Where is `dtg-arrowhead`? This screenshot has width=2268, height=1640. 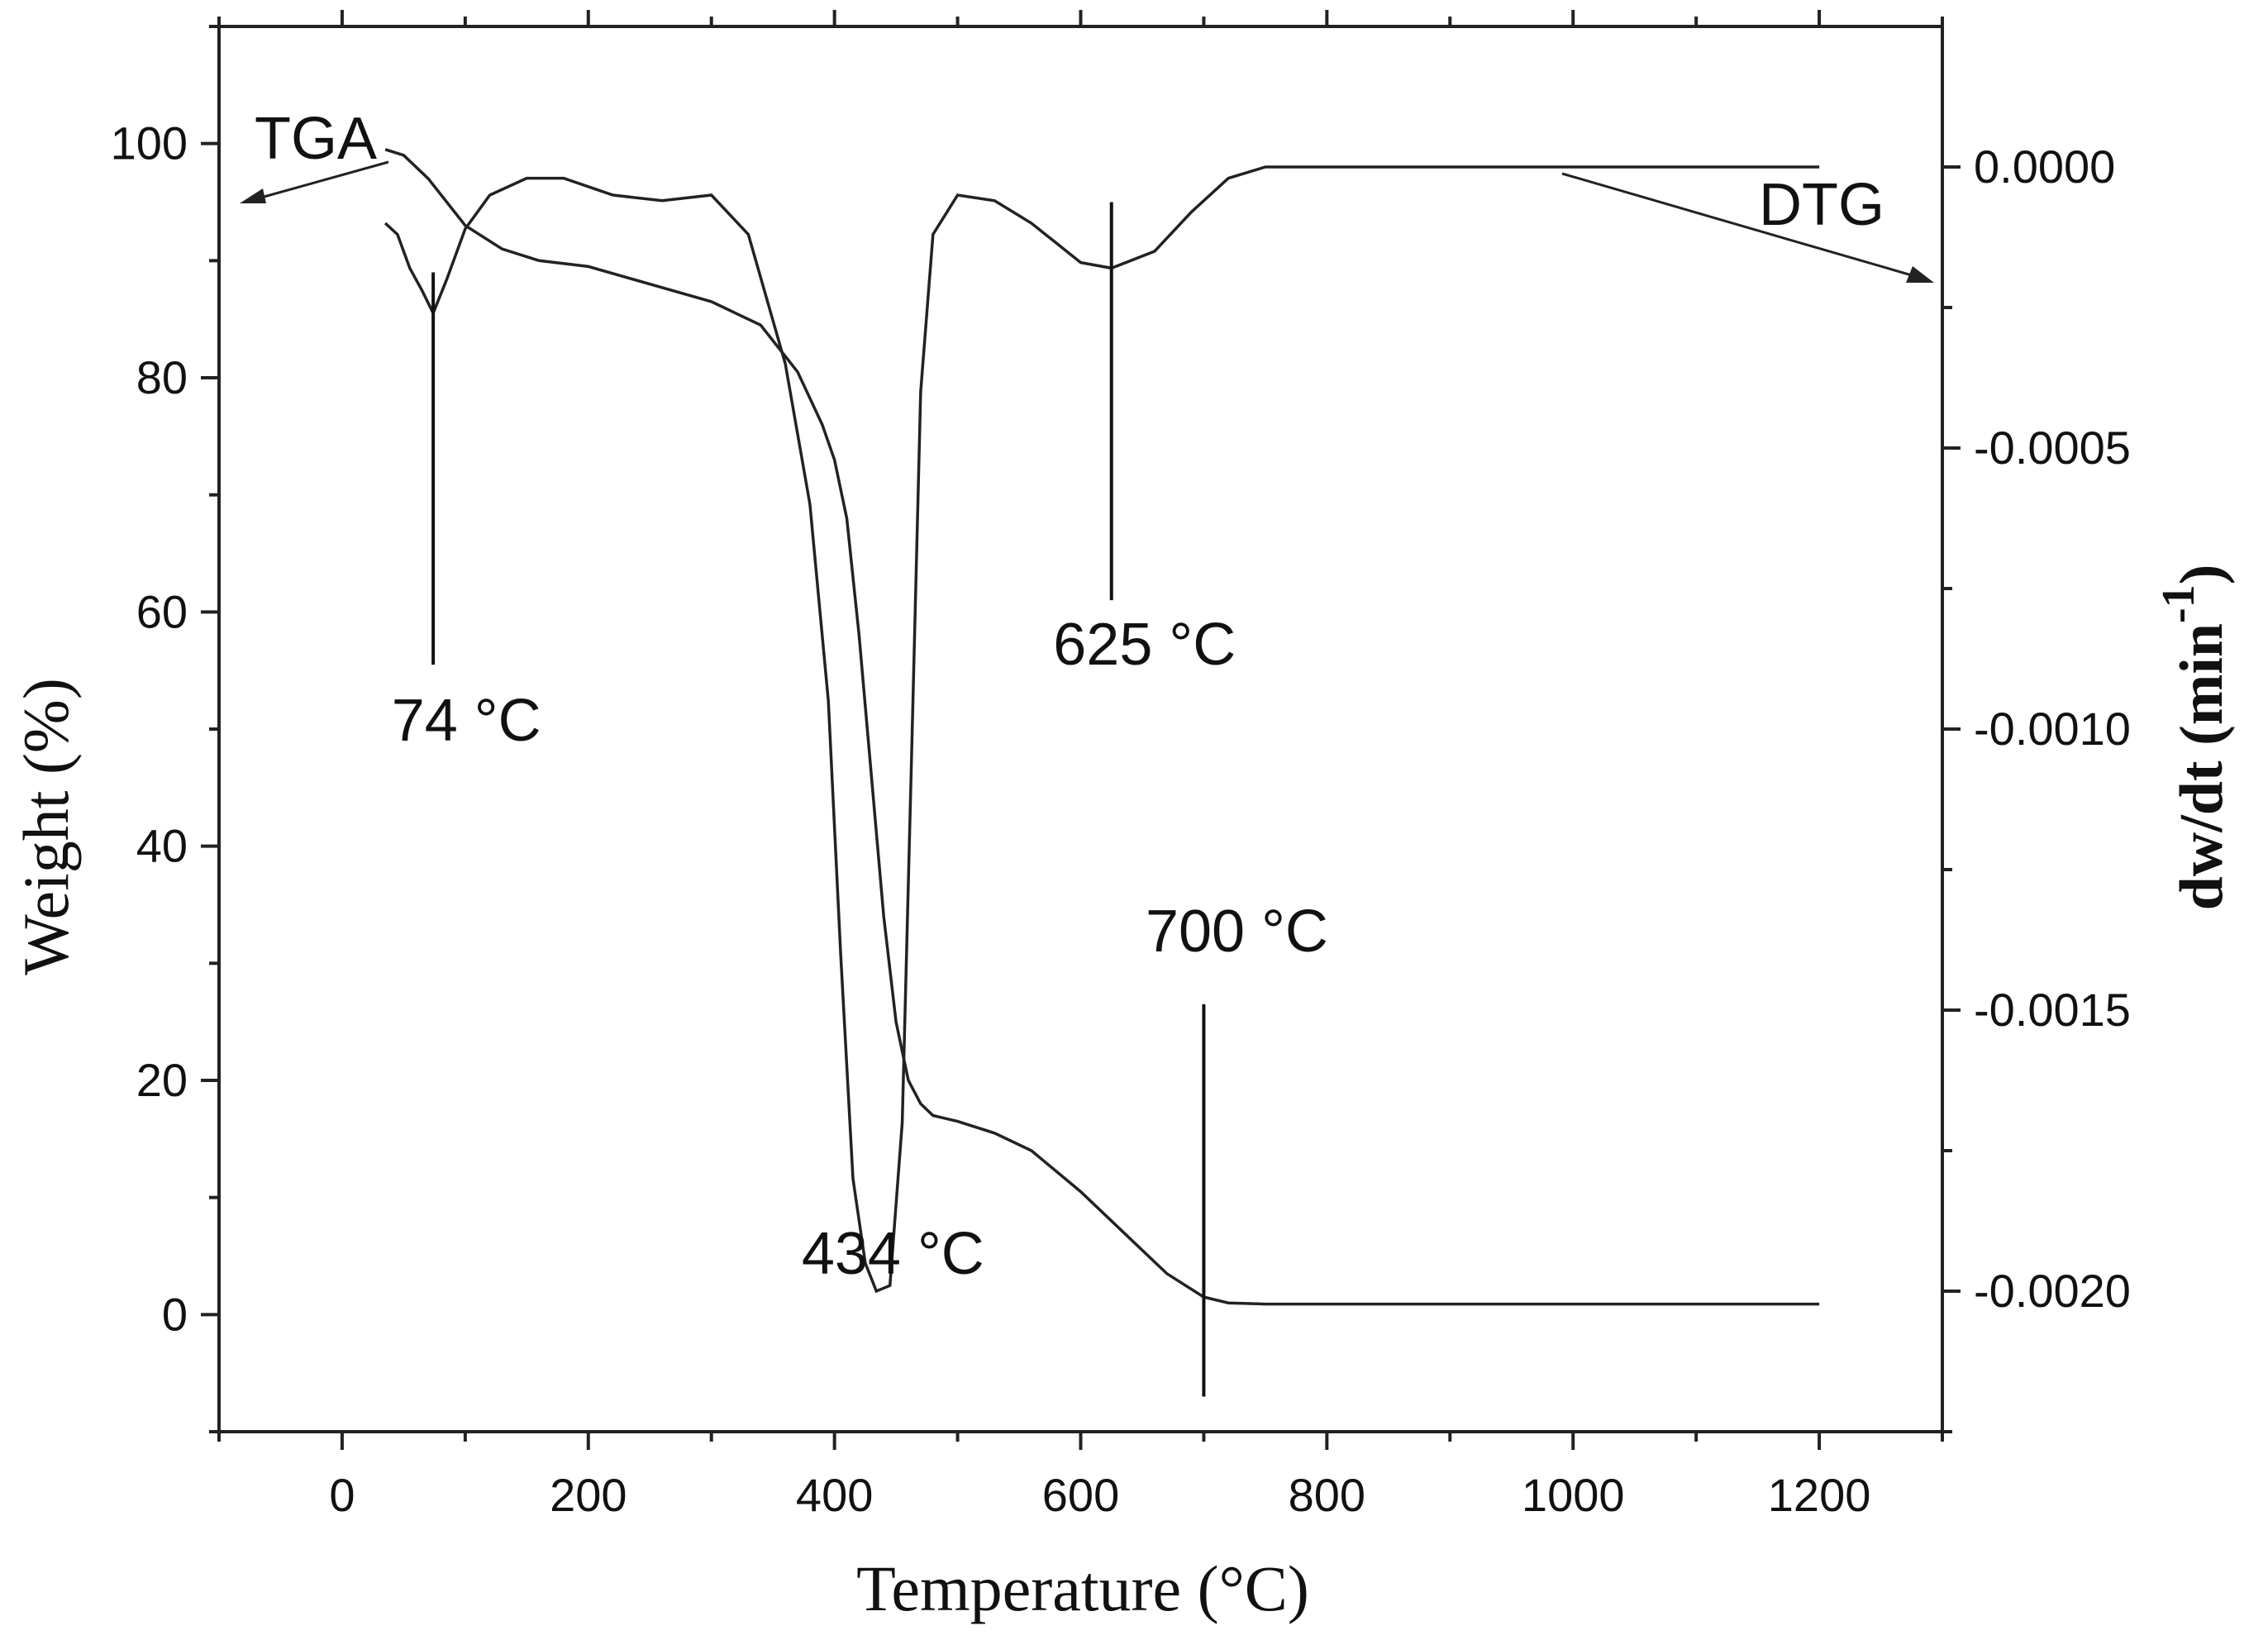 dtg-arrowhead is located at coordinates (1920, 274).